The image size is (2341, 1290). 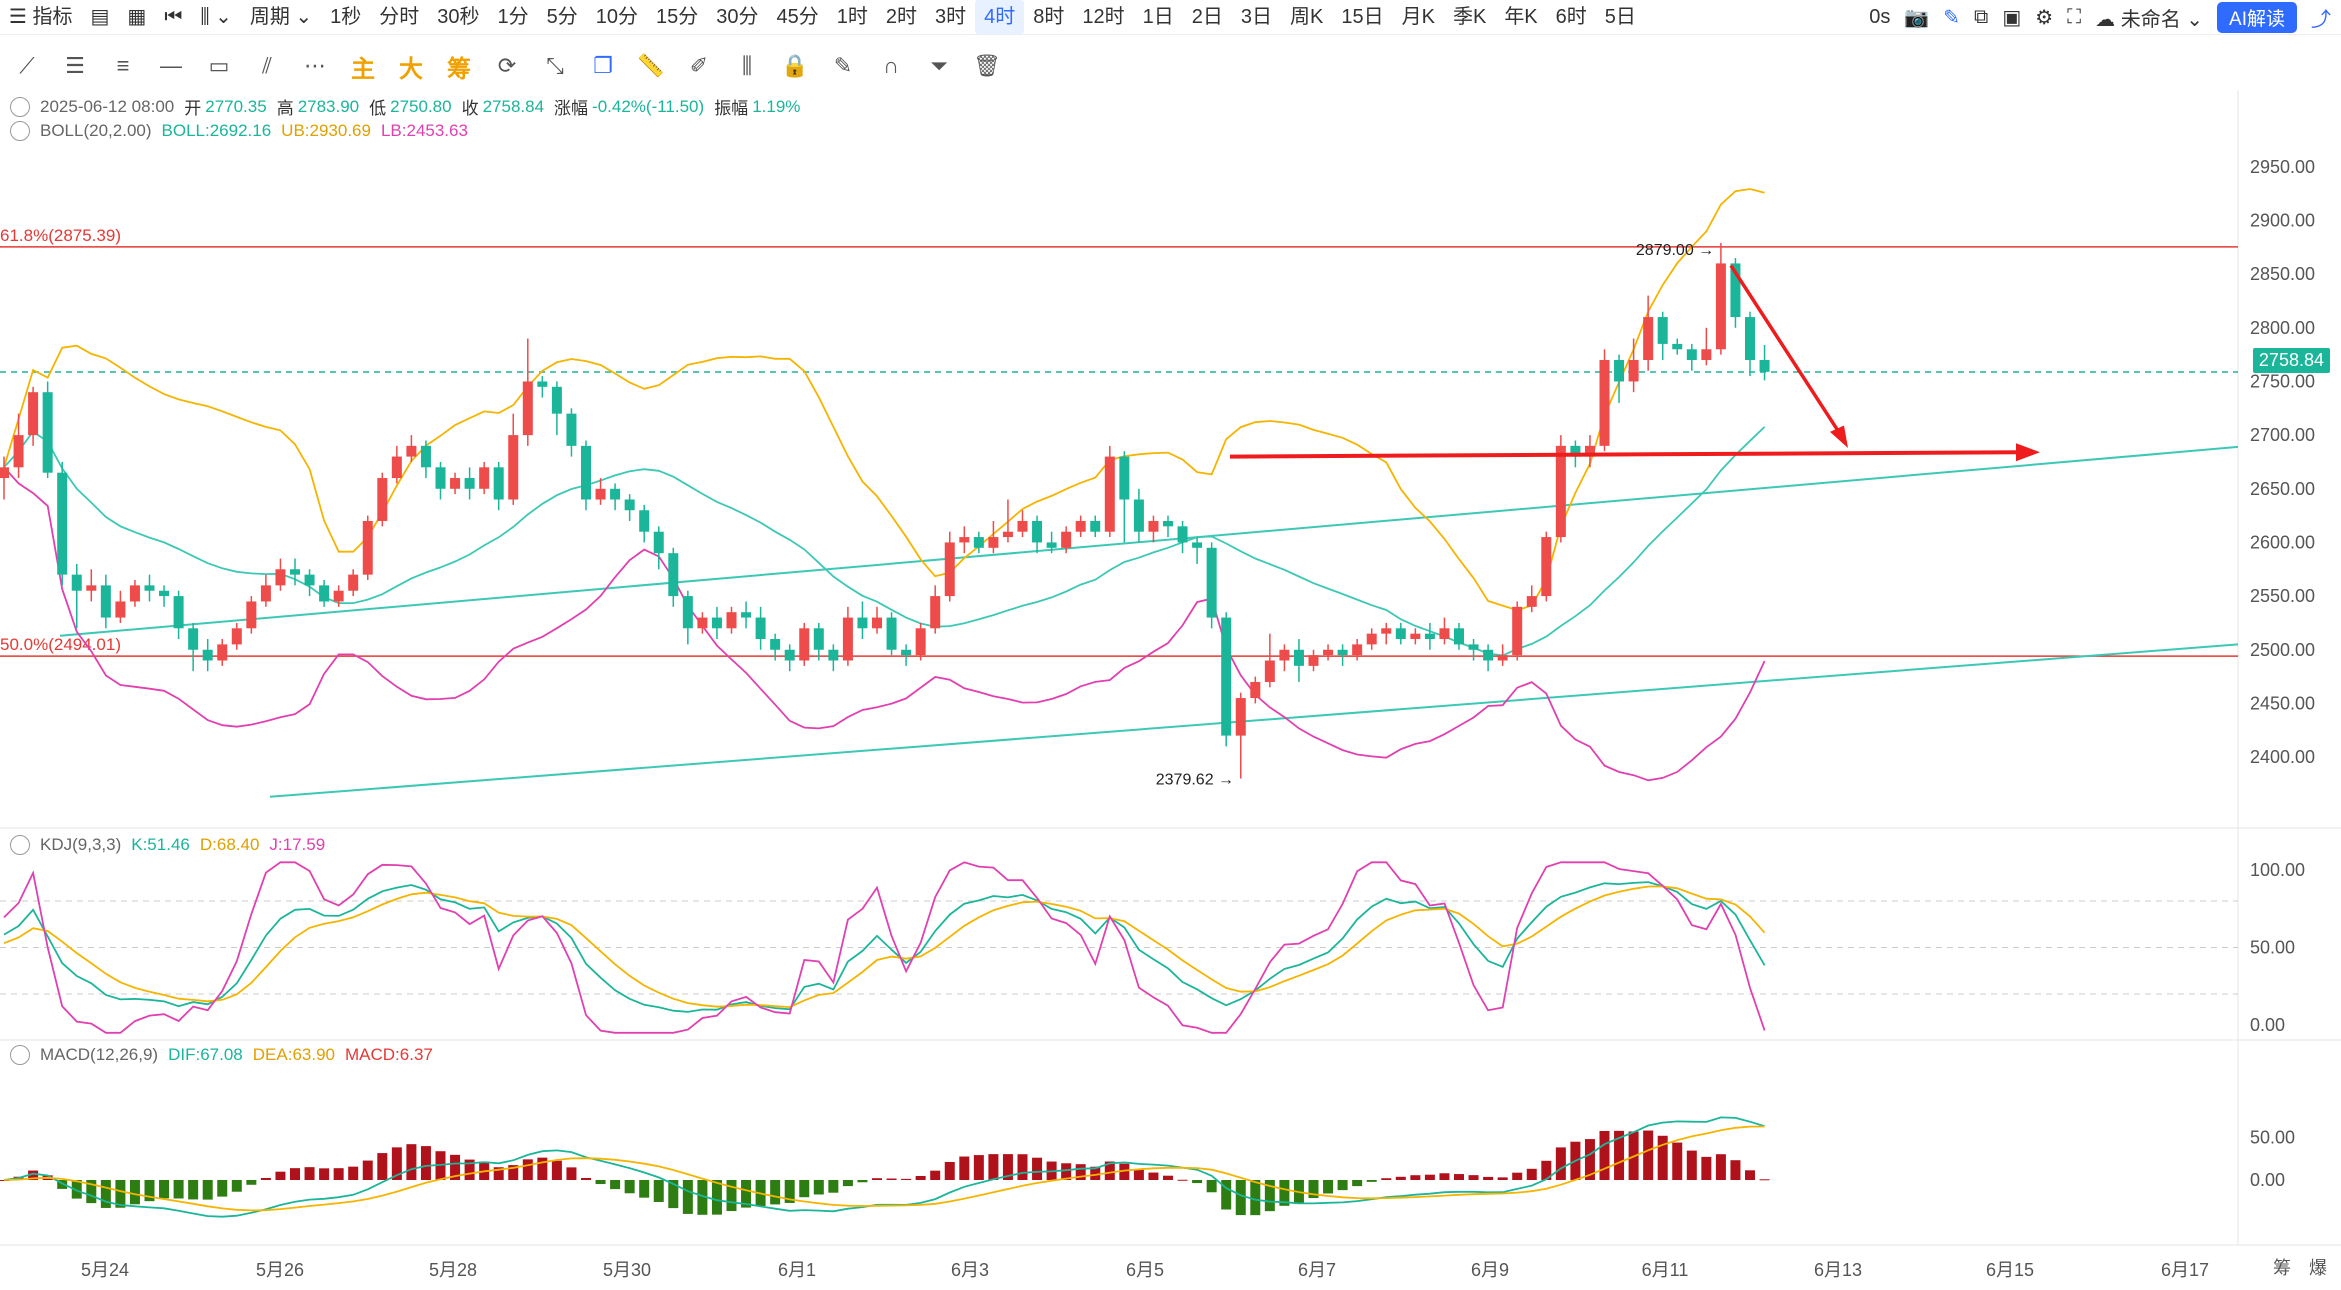 What do you see at coordinates (219, 65) in the screenshot?
I see `rectangle-icon: ▭` at bounding box center [219, 65].